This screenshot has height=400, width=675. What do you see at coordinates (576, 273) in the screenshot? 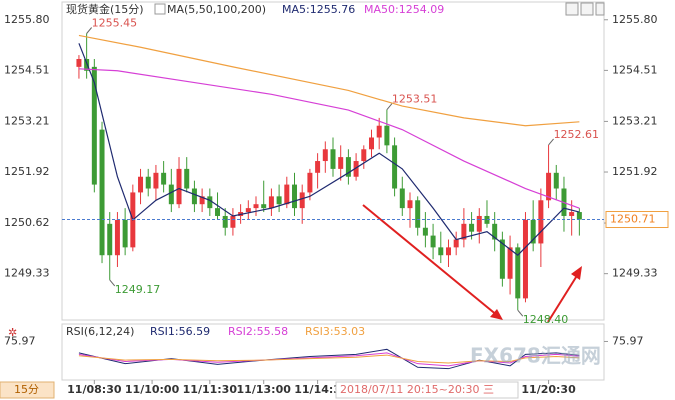
I see `arrow-head` at bounding box center [576, 273].